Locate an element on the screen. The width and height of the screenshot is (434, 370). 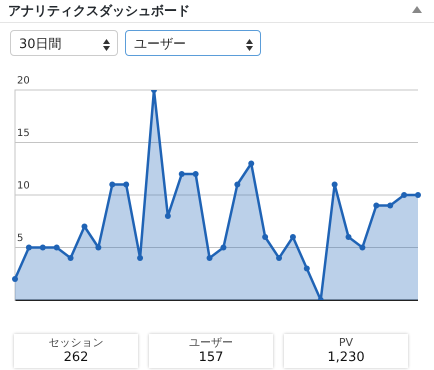
text: PV is located at coordinates (346, 343).